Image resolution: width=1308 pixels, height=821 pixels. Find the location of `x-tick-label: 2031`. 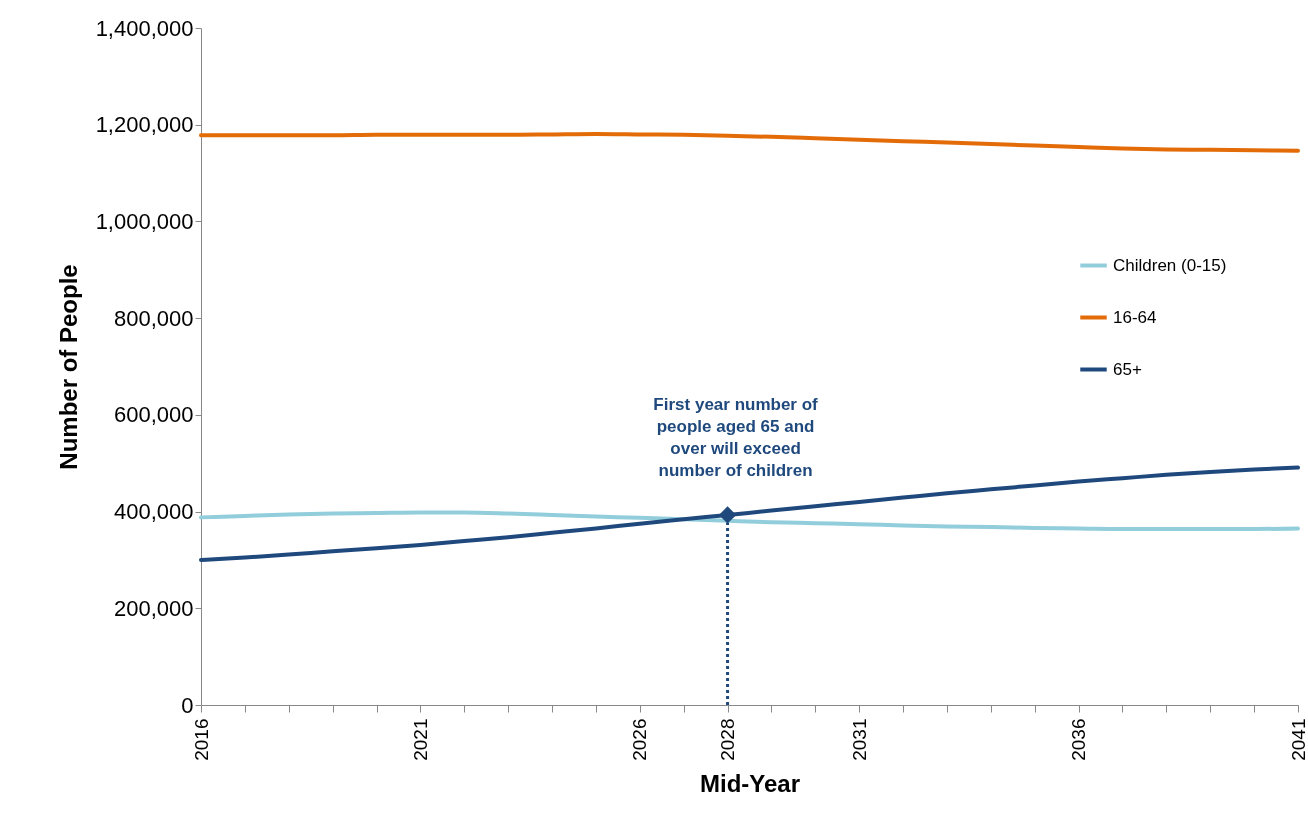

x-tick-label: 2031 is located at coordinates (859, 739).